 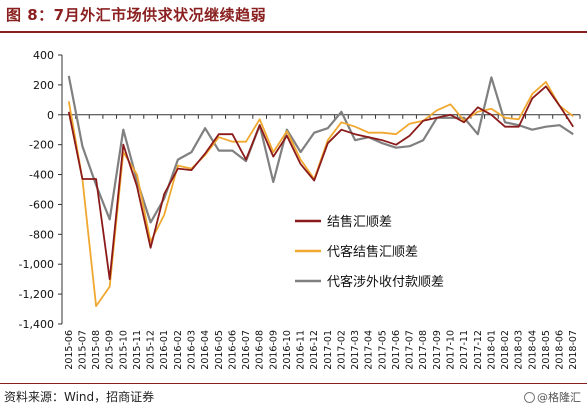 What do you see at coordinates (355, 350) in the screenshot?
I see `x-tick-label: 2017-03` at bounding box center [355, 350].